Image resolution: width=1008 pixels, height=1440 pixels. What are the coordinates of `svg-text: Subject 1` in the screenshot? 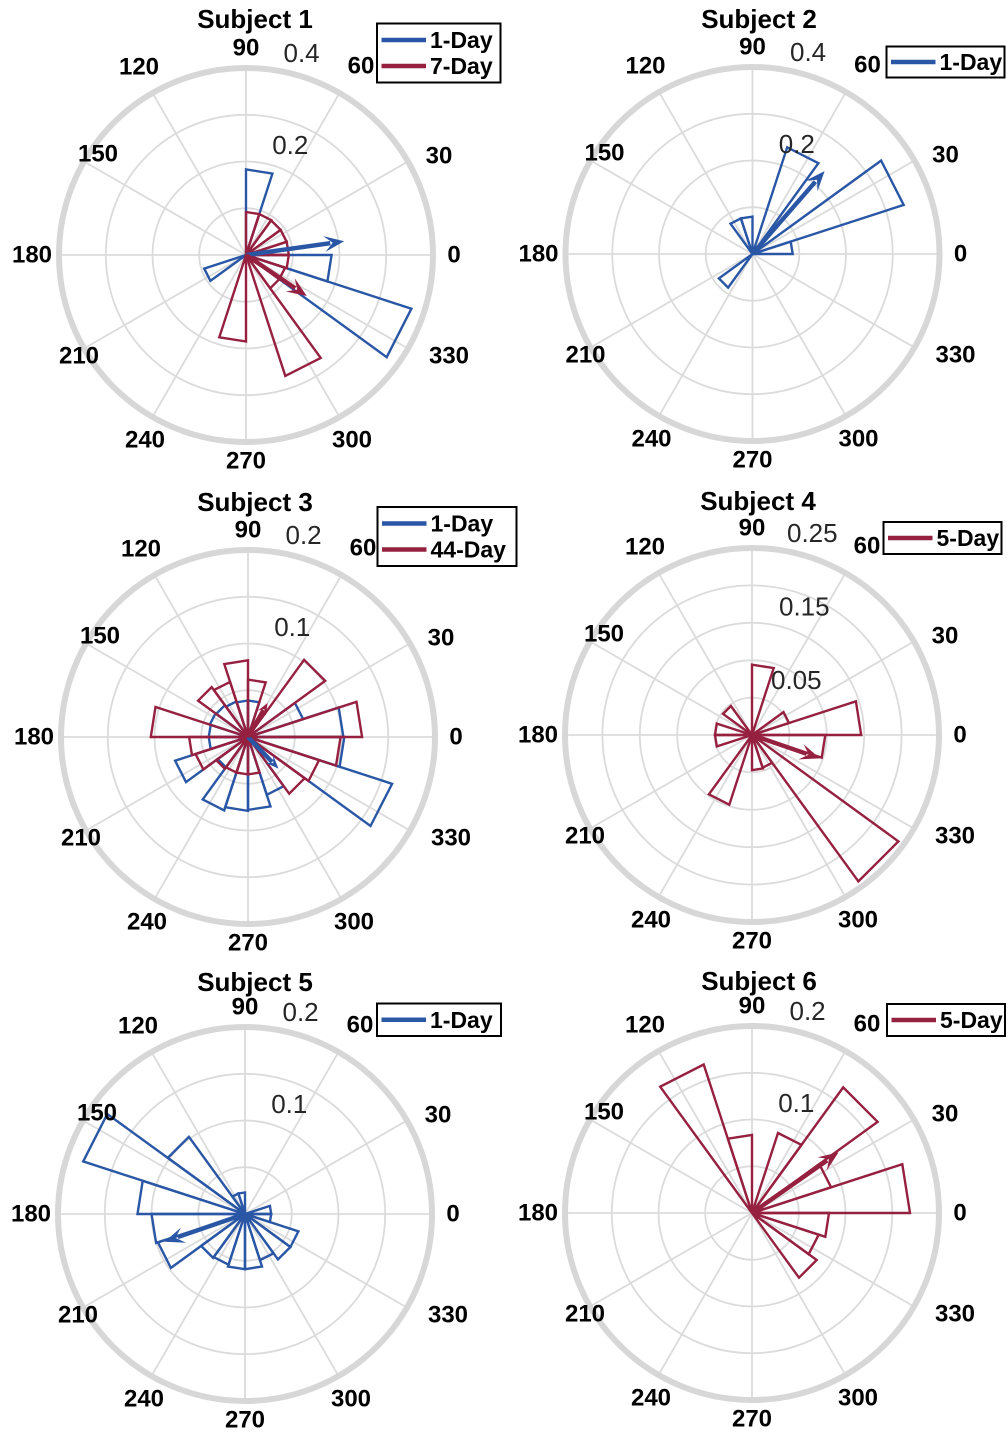 It's located at (255, 19).